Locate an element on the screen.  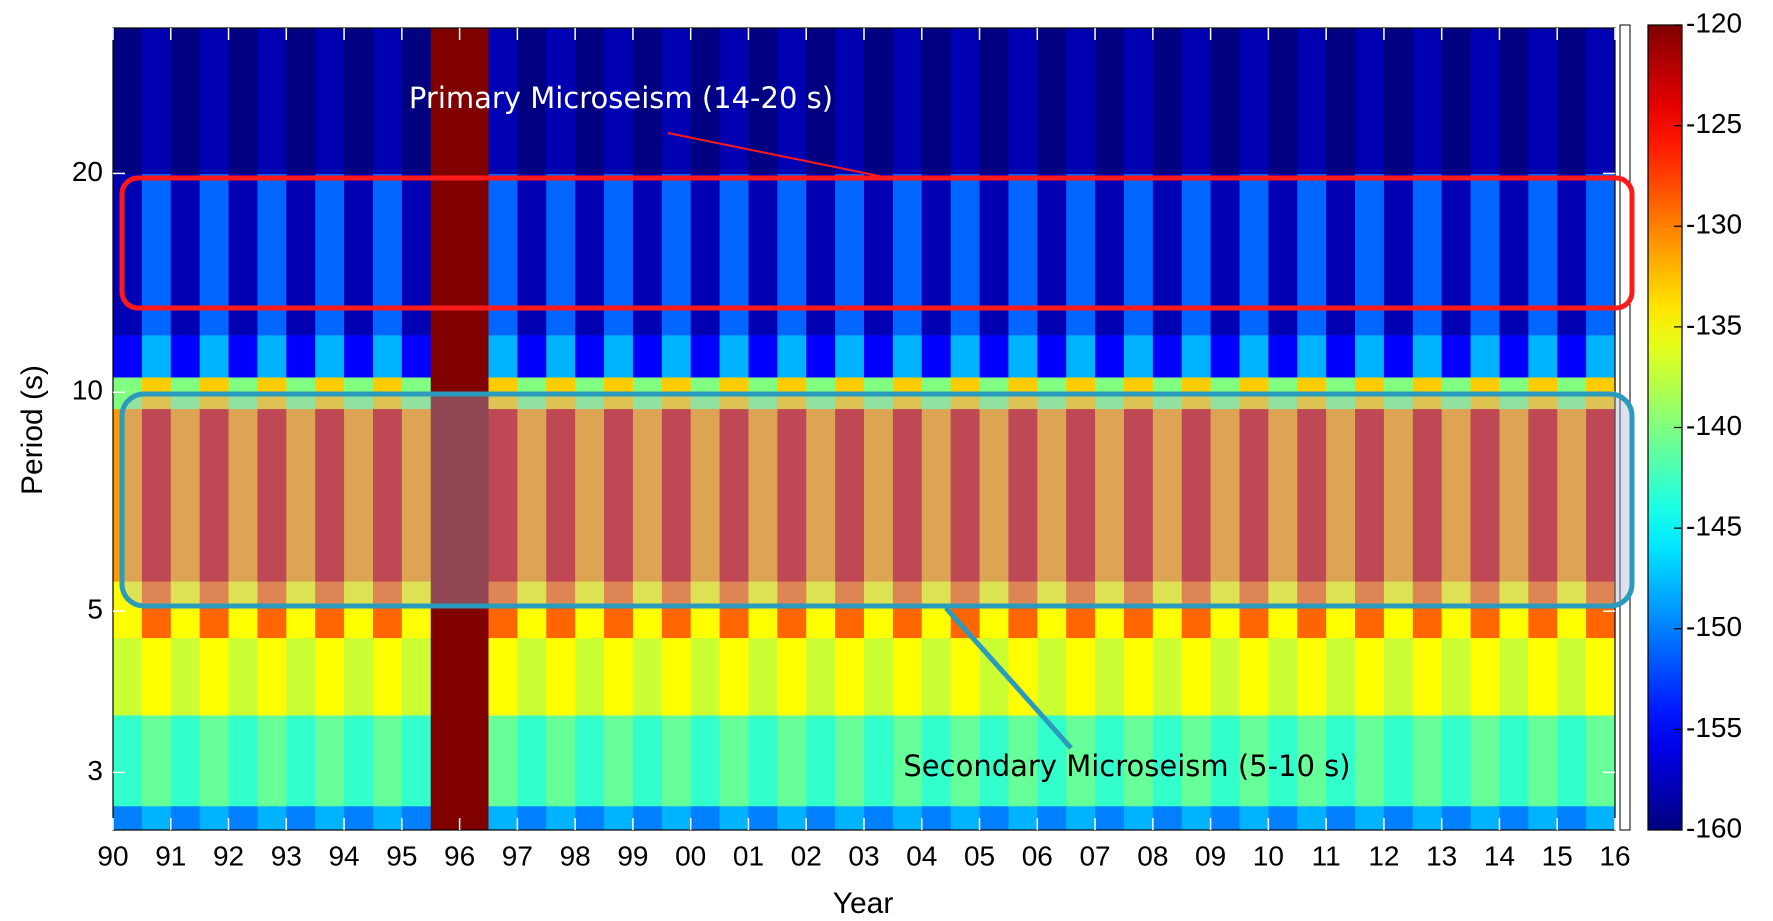
x-tick-label: 95 is located at coordinates (401, 855).